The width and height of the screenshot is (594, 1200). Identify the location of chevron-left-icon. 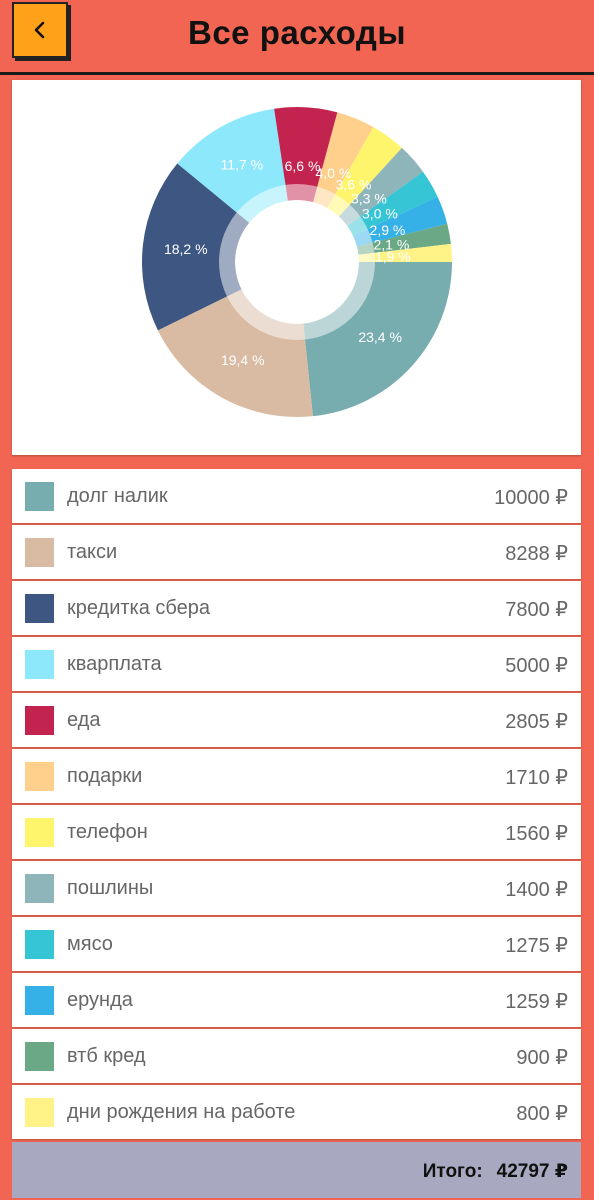
(39, 30).